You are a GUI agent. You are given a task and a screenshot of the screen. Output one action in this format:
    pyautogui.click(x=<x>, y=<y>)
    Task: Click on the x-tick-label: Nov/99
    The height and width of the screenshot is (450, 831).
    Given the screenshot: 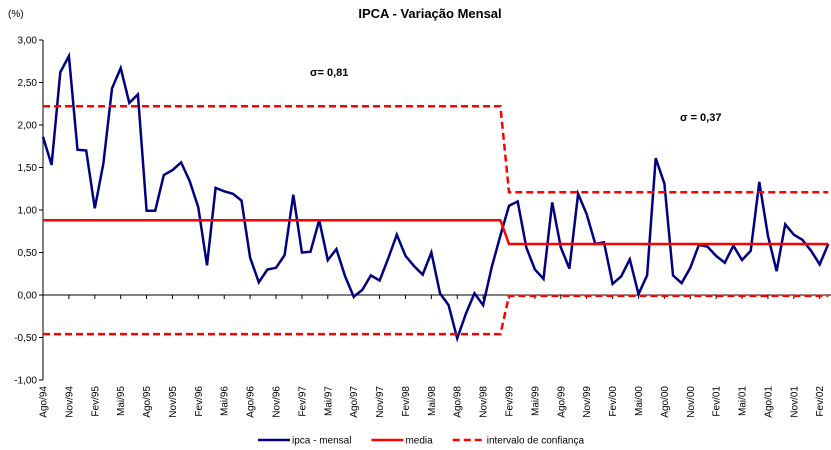 What is the action you would take?
    pyautogui.click(x=587, y=402)
    